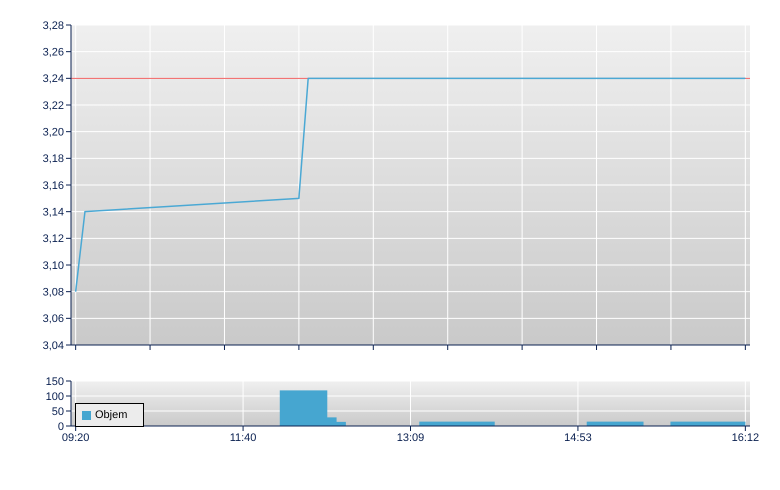 The image size is (780, 490). What do you see at coordinates (243, 438) in the screenshot?
I see `x-tick-label: 11:40` at bounding box center [243, 438].